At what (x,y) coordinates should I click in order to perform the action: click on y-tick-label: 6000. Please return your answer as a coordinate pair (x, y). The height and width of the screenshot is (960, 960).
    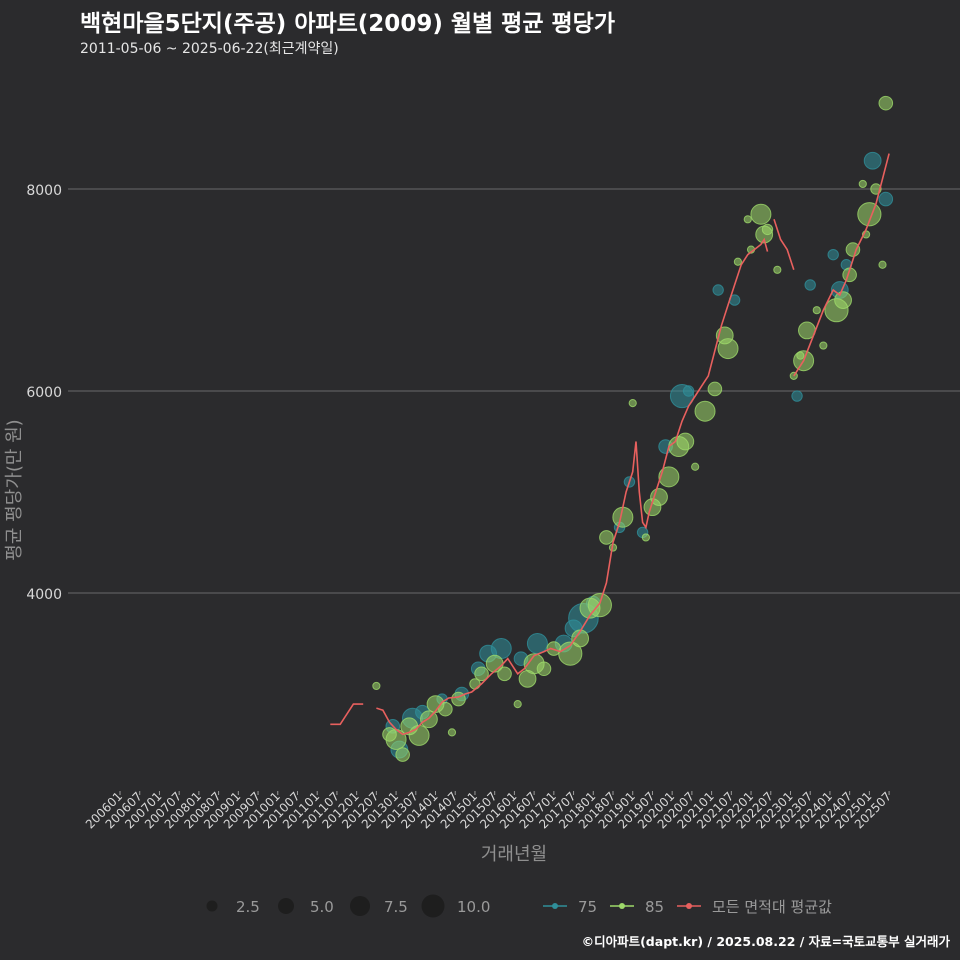
    Looking at the image, I should click on (44, 393).